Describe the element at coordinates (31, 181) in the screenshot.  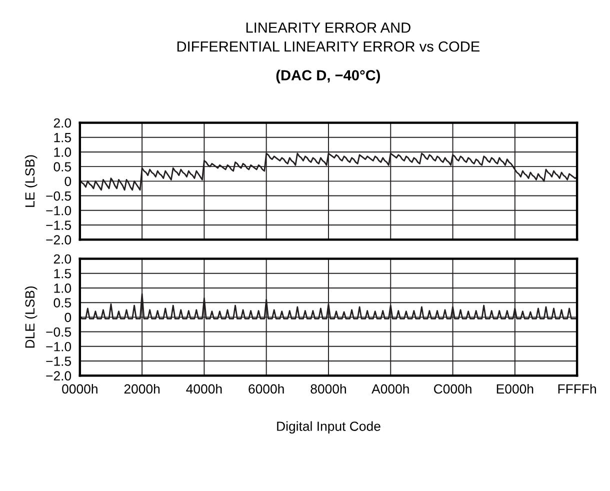
I see `y-axis-title: LE (LSB)` at that location.